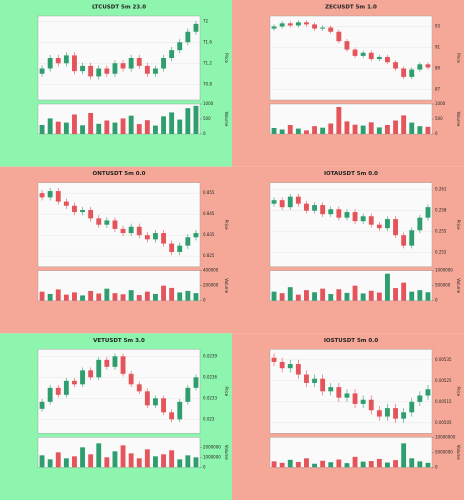 This screenshot has width=464, height=500. What do you see at coordinates (119, 452) in the screenshot?
I see `volume-plot` at bounding box center [119, 452].